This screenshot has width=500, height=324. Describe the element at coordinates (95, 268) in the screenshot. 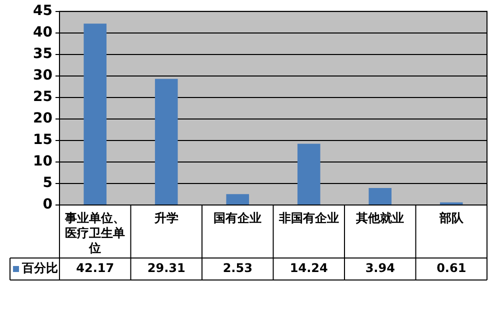

I see `data-label: 42.17` at that location.